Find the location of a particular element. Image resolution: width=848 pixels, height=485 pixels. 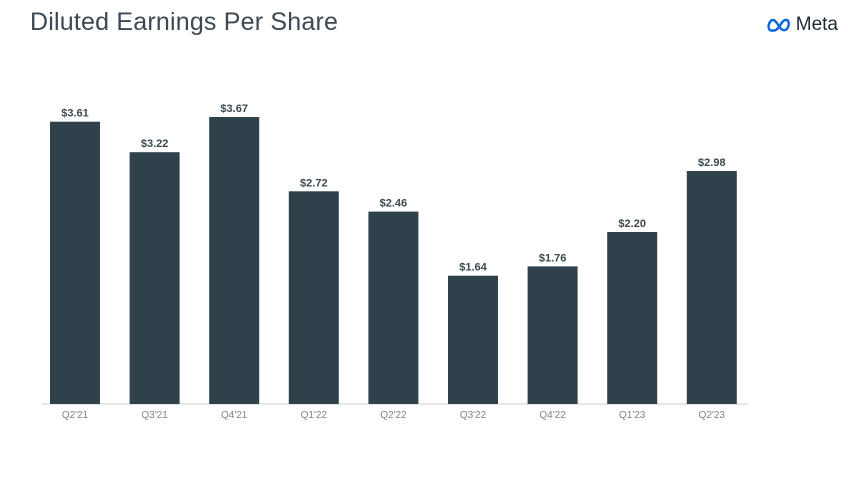

x-tick-label-2: Q4'21 is located at coordinates (234, 415).